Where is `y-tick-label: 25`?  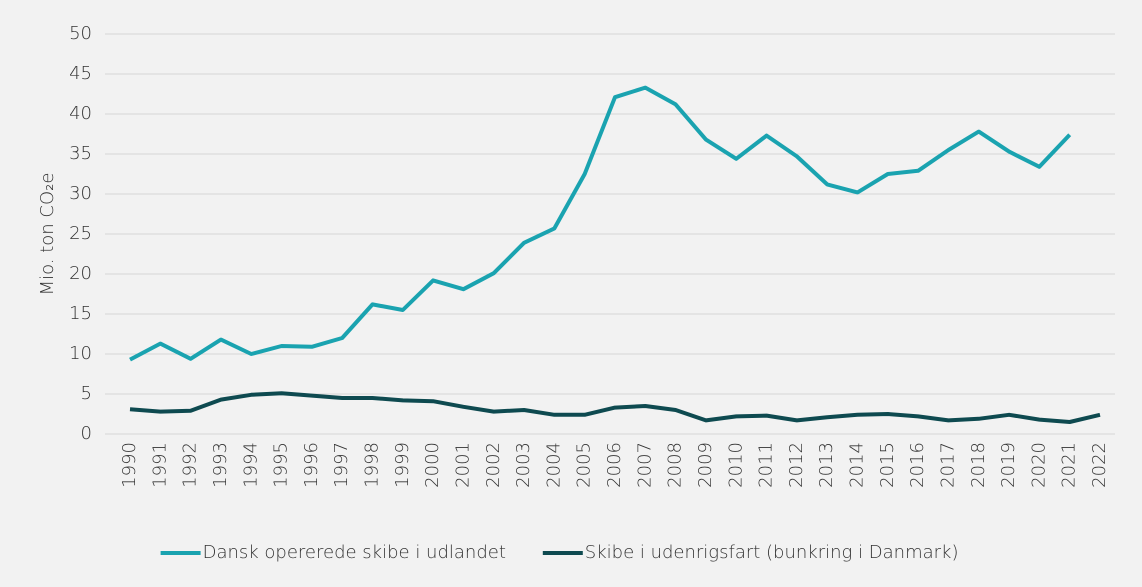
y-tick-label: 25 is located at coordinates (80, 233).